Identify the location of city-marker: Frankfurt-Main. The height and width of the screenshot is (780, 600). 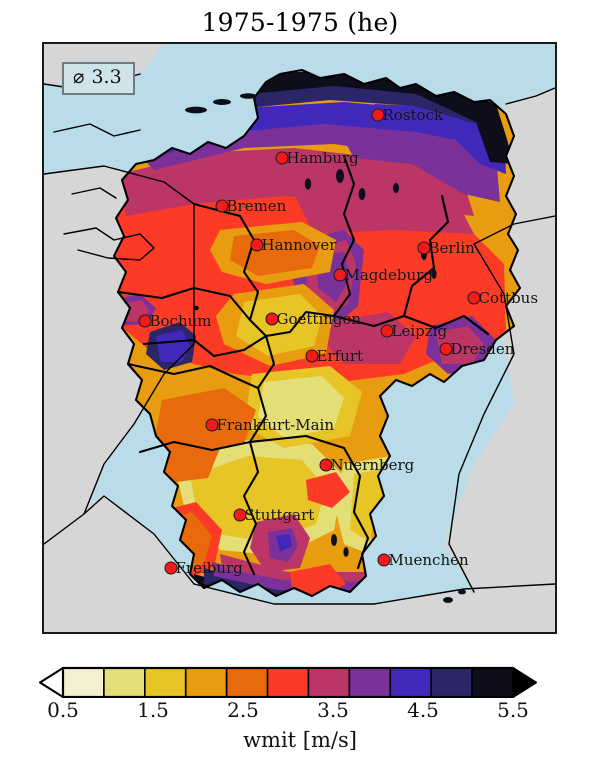
(269, 425).